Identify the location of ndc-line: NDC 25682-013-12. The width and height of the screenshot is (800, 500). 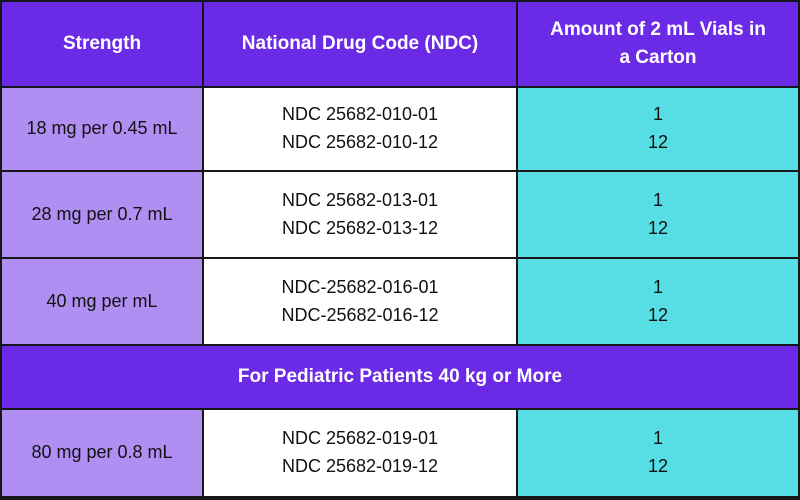
(360, 227).